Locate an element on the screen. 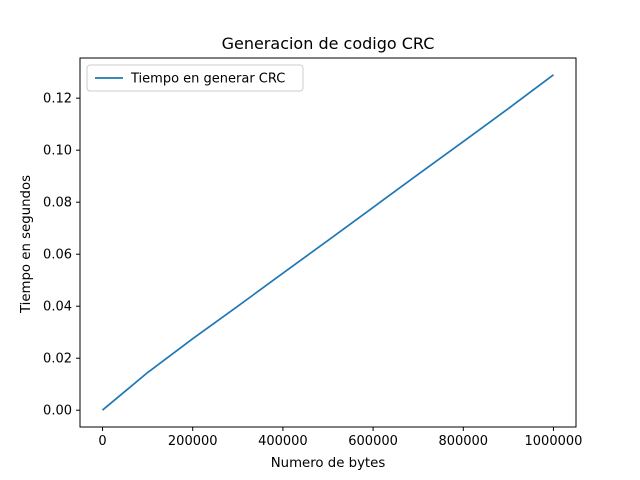 The height and width of the screenshot is (480, 640). y-tick-label: 0.04 is located at coordinates (57, 307).